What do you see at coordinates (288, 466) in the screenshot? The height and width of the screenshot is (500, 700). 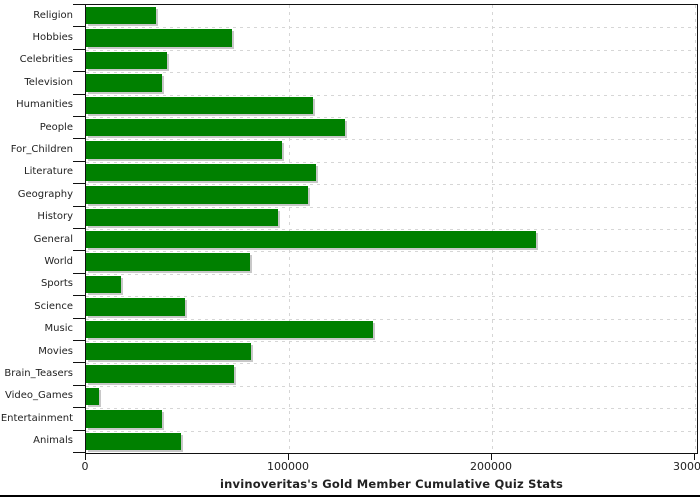 I see `x-tick-label: 100000` at bounding box center [288, 466].